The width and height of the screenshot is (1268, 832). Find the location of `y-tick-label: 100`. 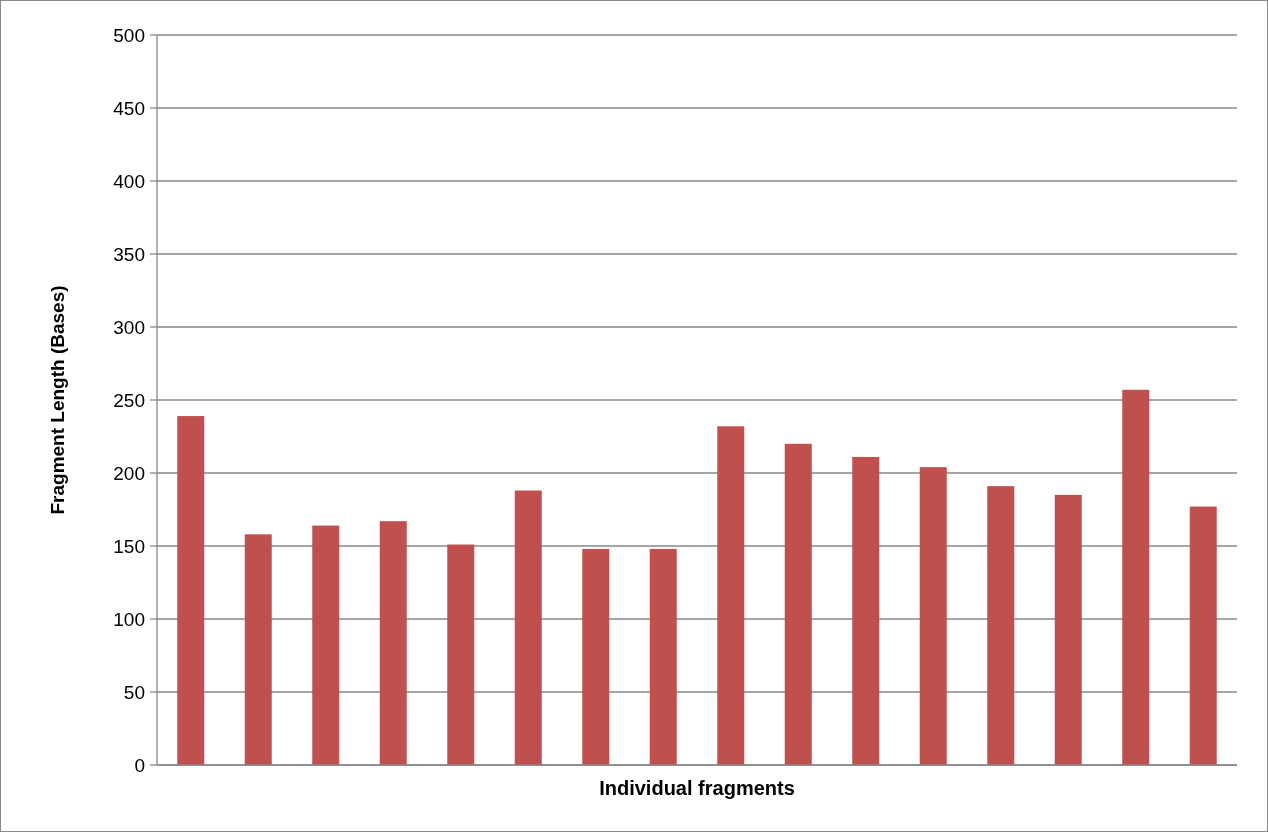

y-tick-label: 100 is located at coordinates (129, 619).